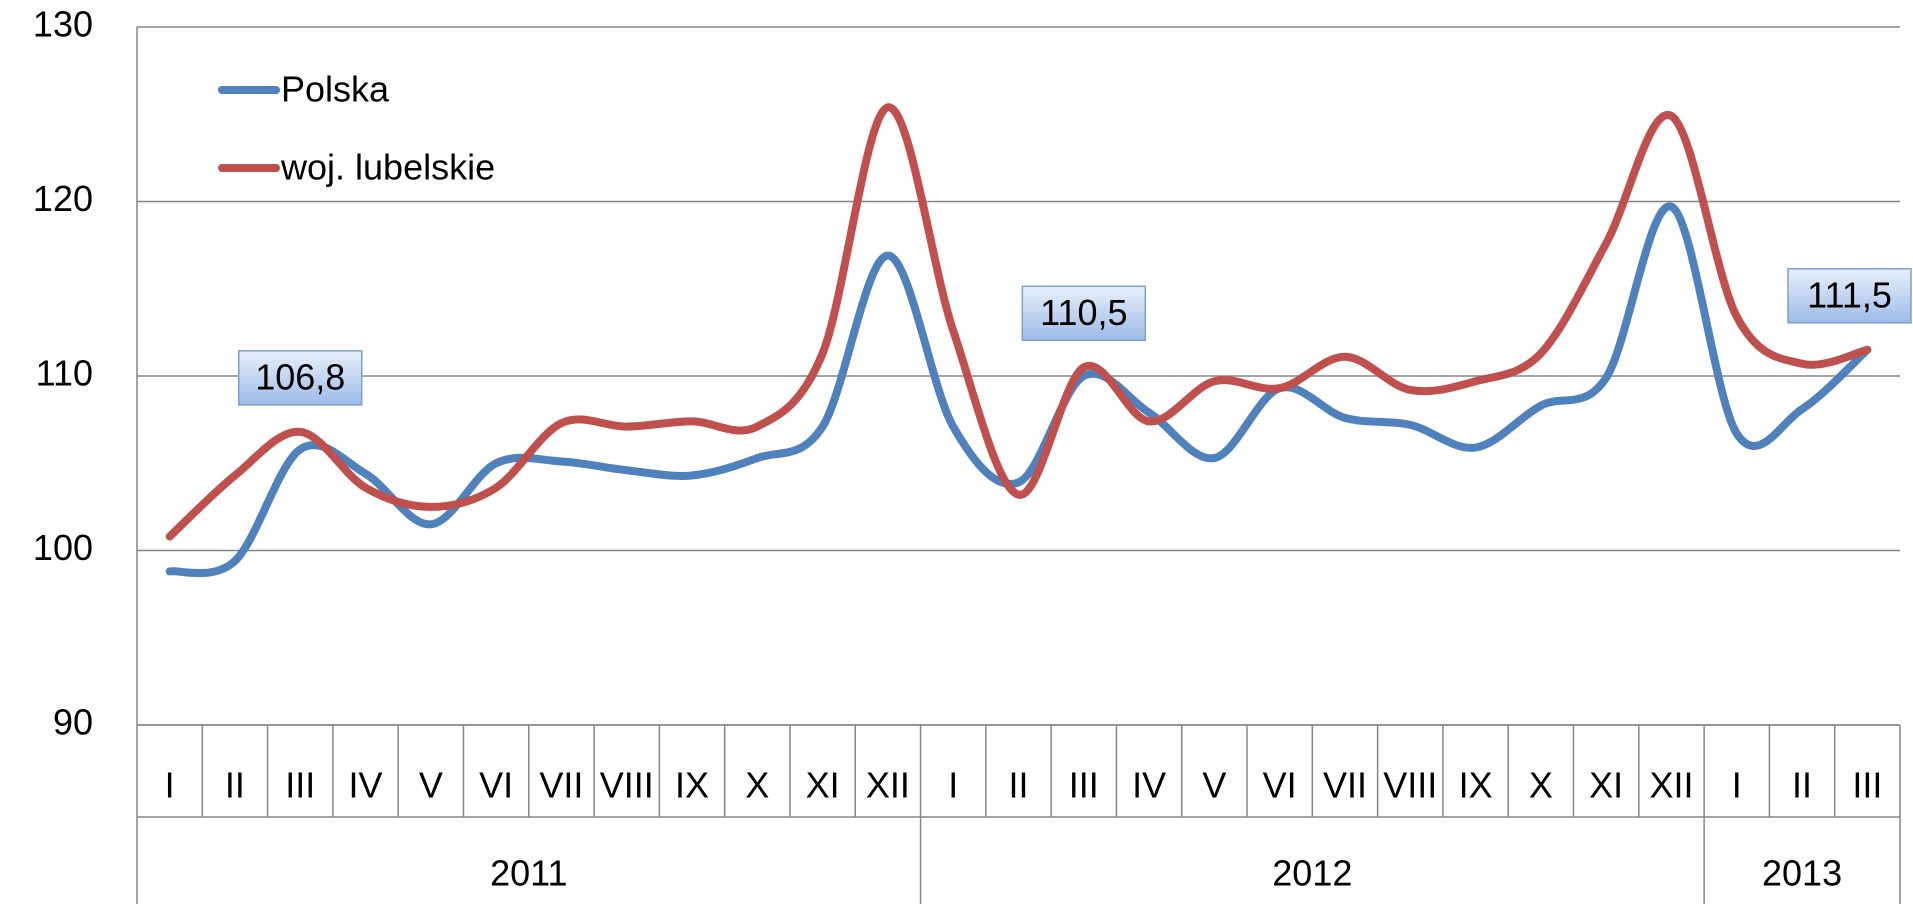  I want to click on data-label: 106,8, so click(300, 376).